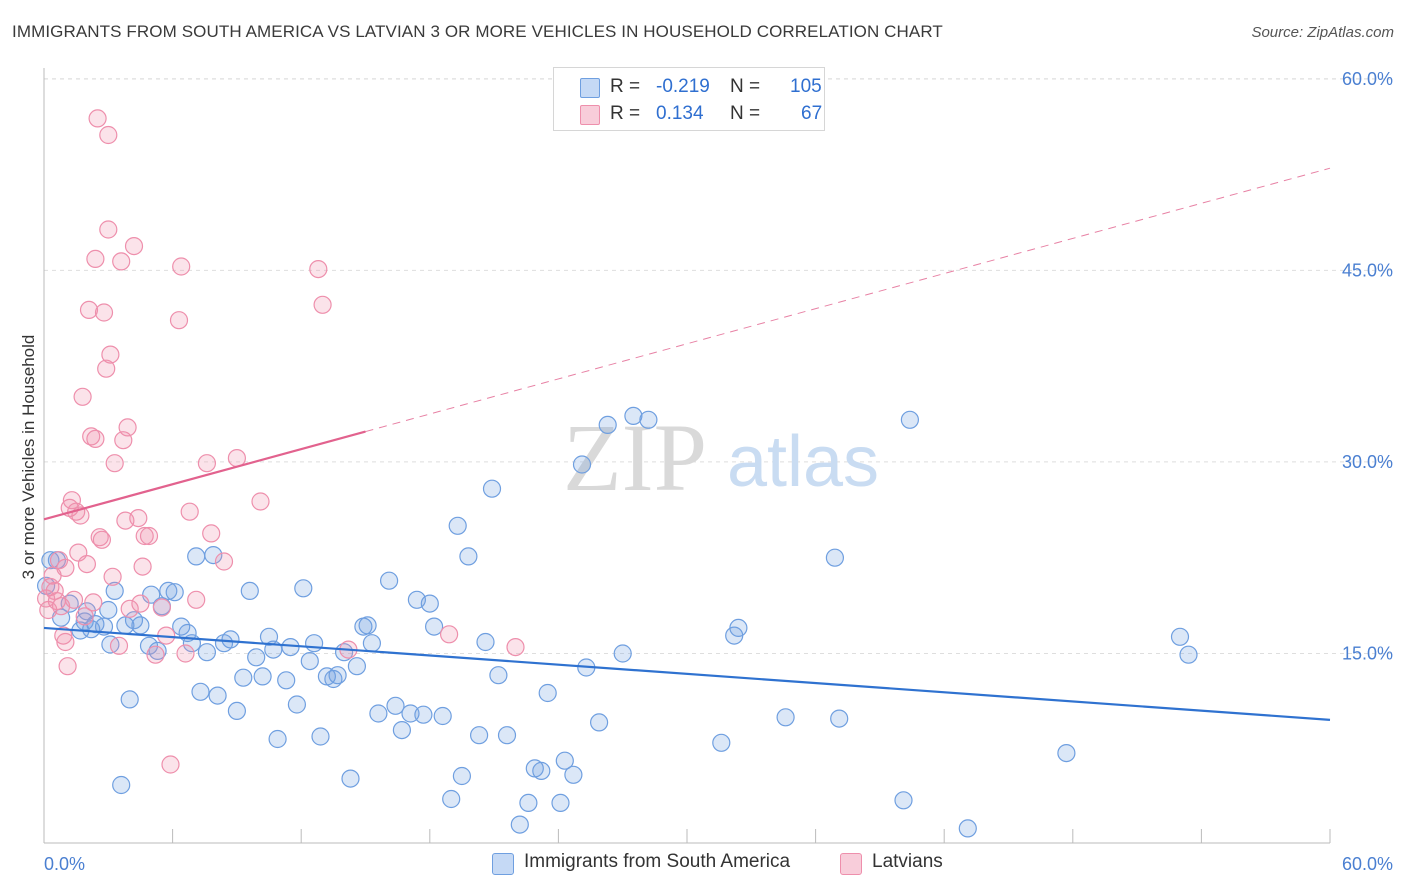 The width and height of the screenshot is (1406, 892). What do you see at coordinates (1322, 32) in the screenshot?
I see `source-label: Source: ZipAtlas.com` at bounding box center [1322, 32].